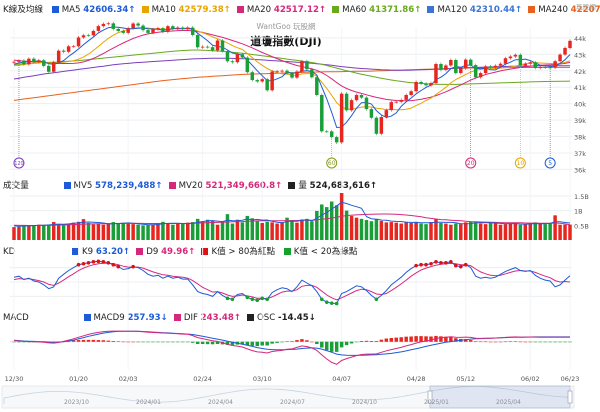 The height and width of the screenshot is (412, 600). What do you see at coordinates (586, 12) in the screenshot?
I see `site-logo: 玩股網` at bounding box center [586, 12].